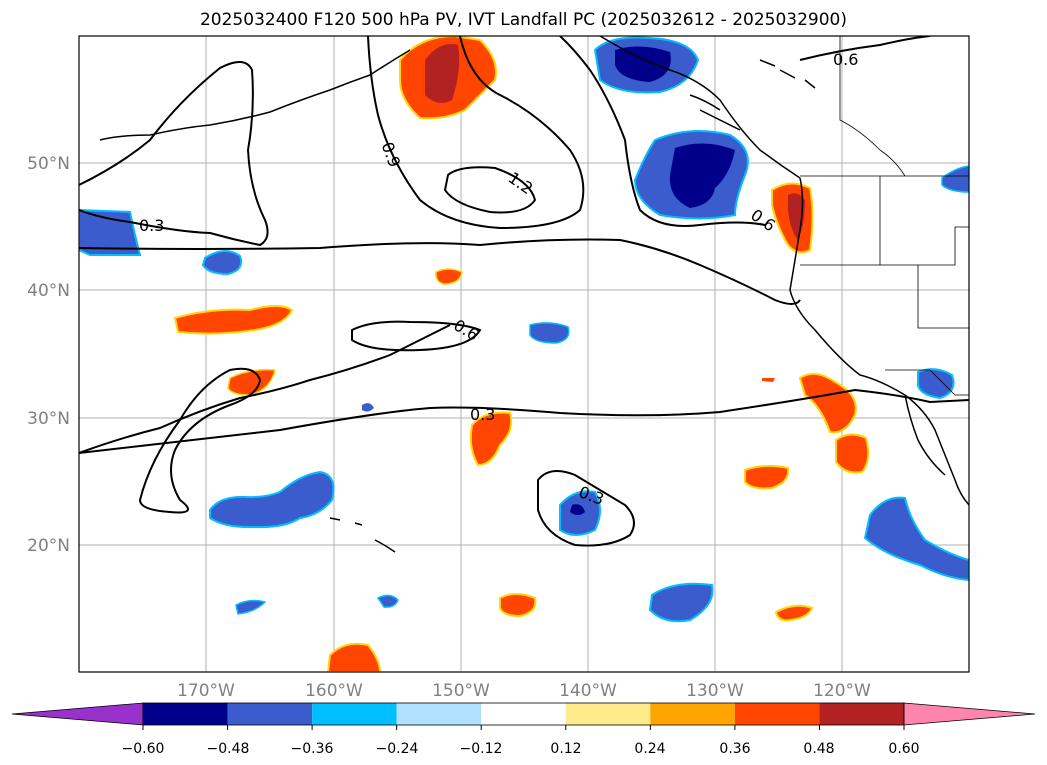  I want to click on colorbar-tick-label: 0.12, so click(565, 749).